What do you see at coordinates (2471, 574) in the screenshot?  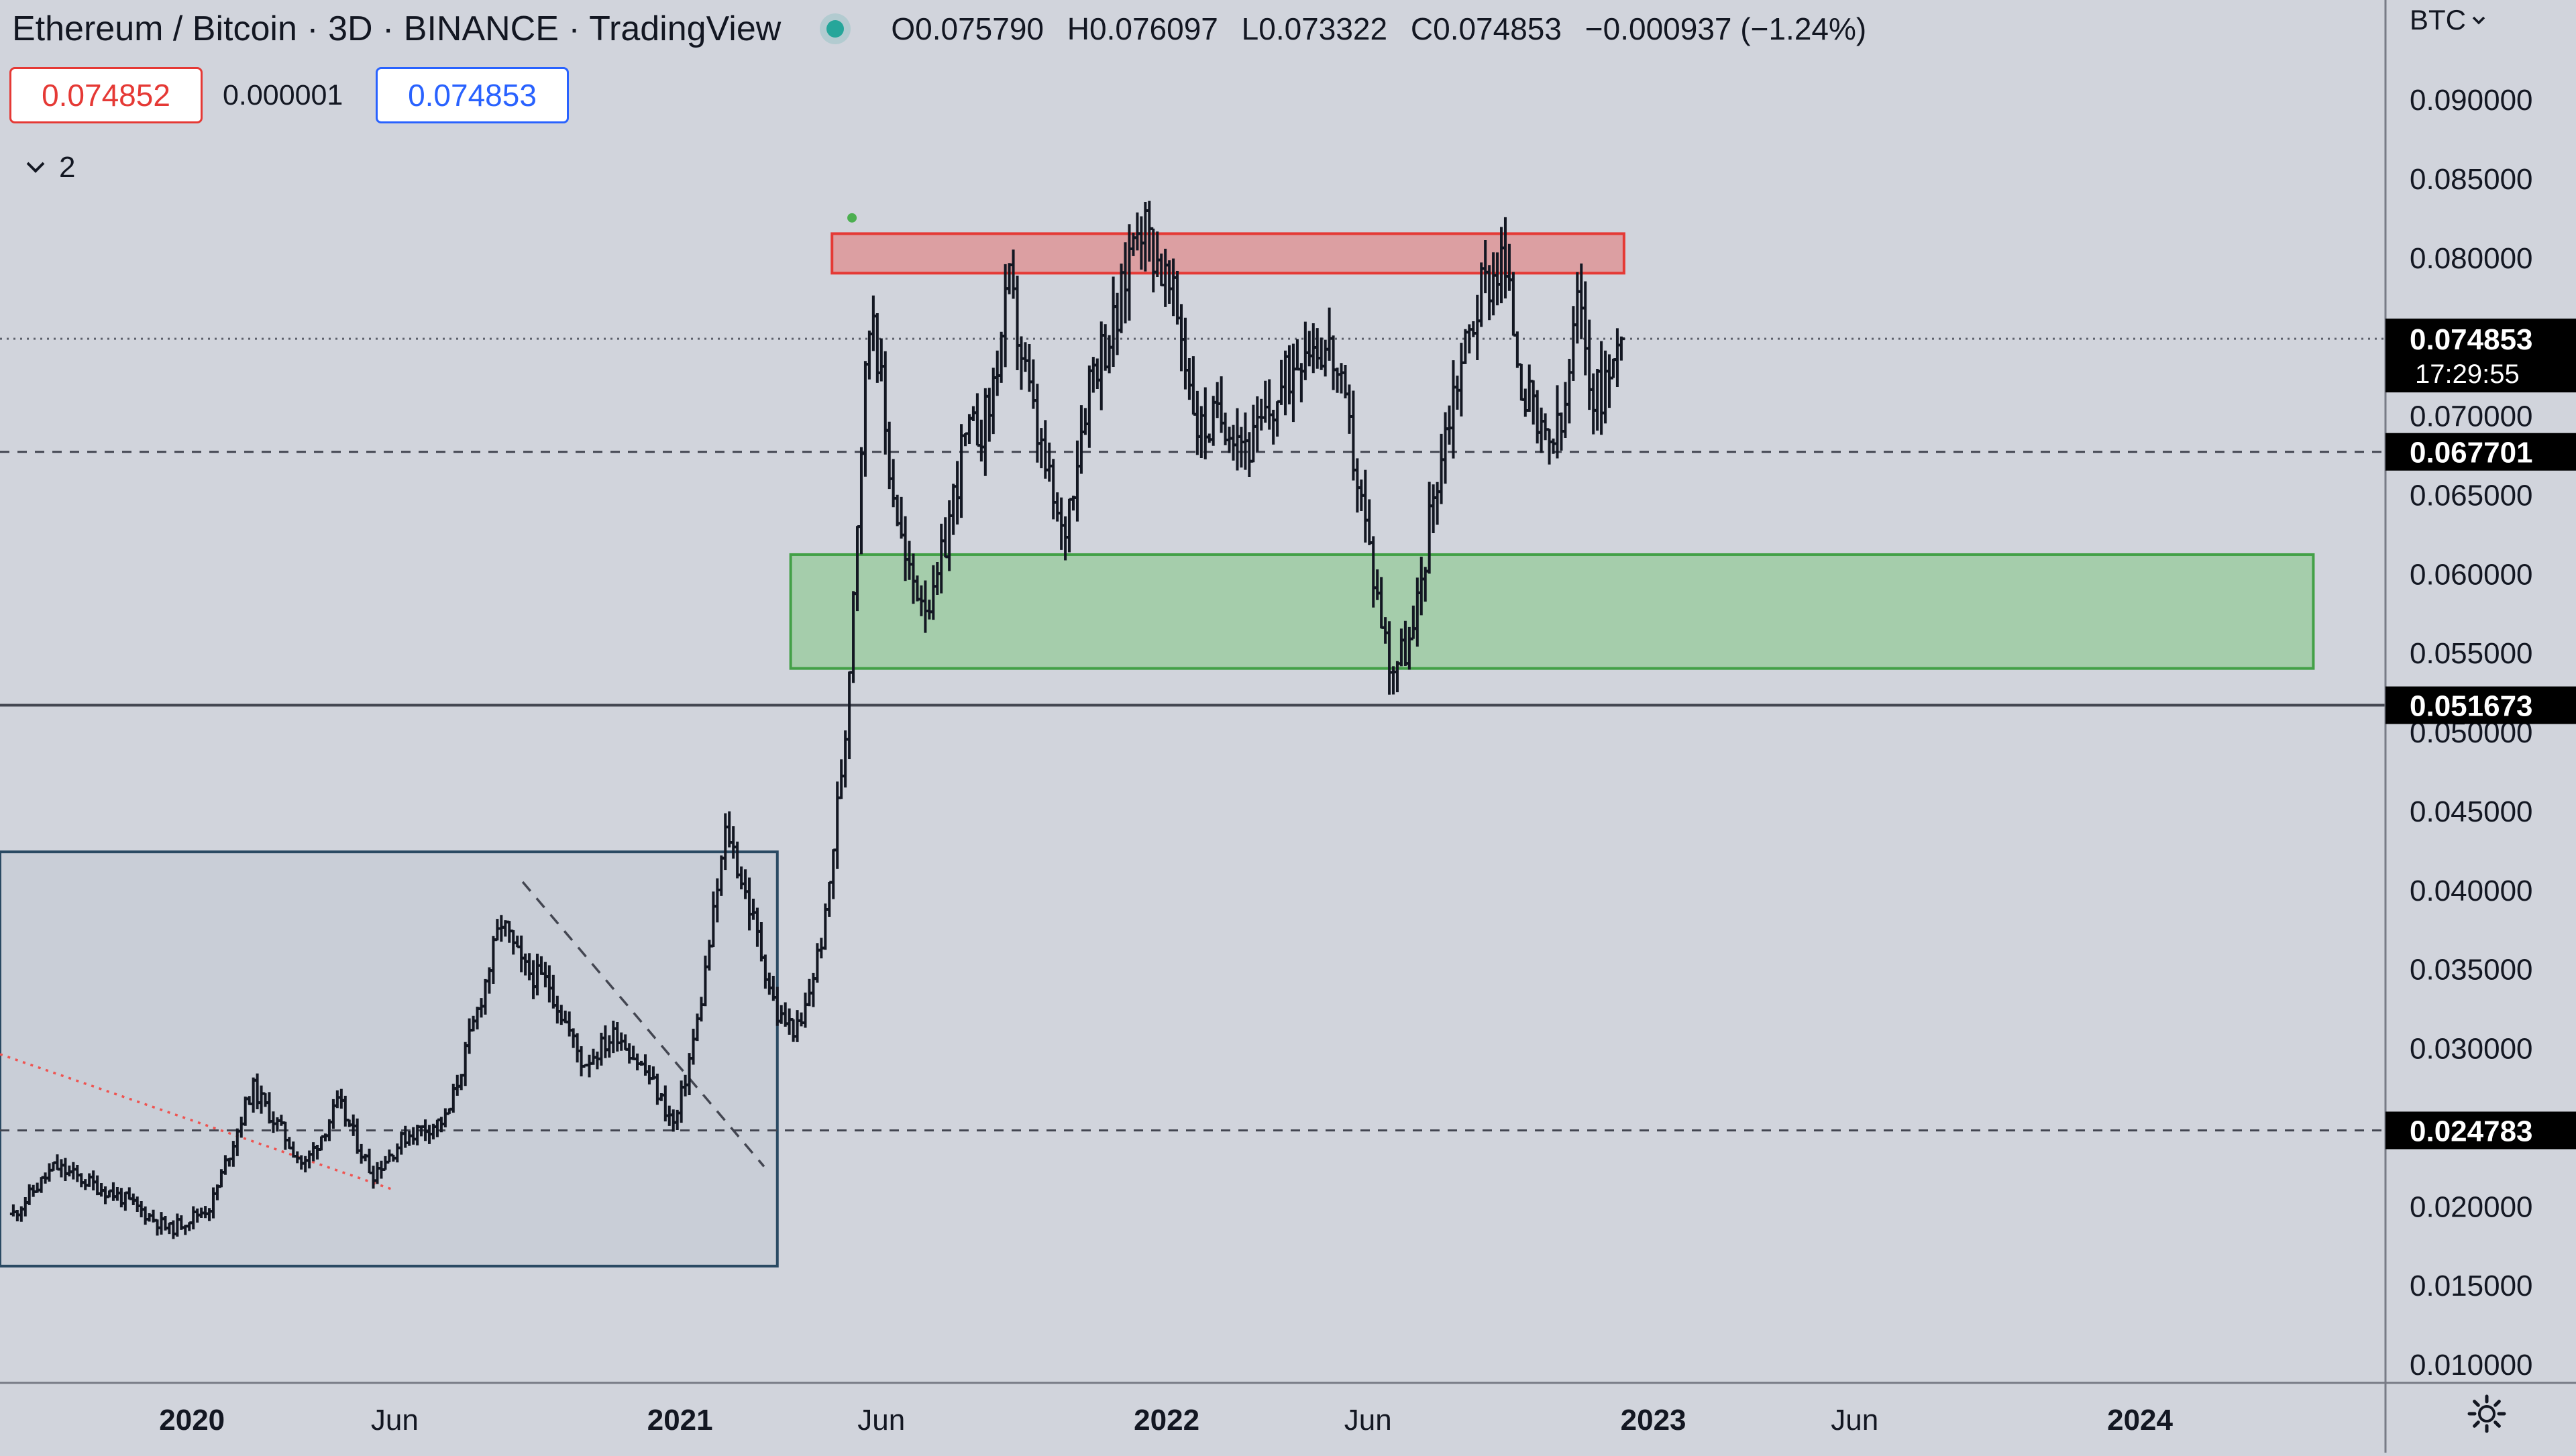 I see `price-tick-label: 0.060000` at bounding box center [2471, 574].